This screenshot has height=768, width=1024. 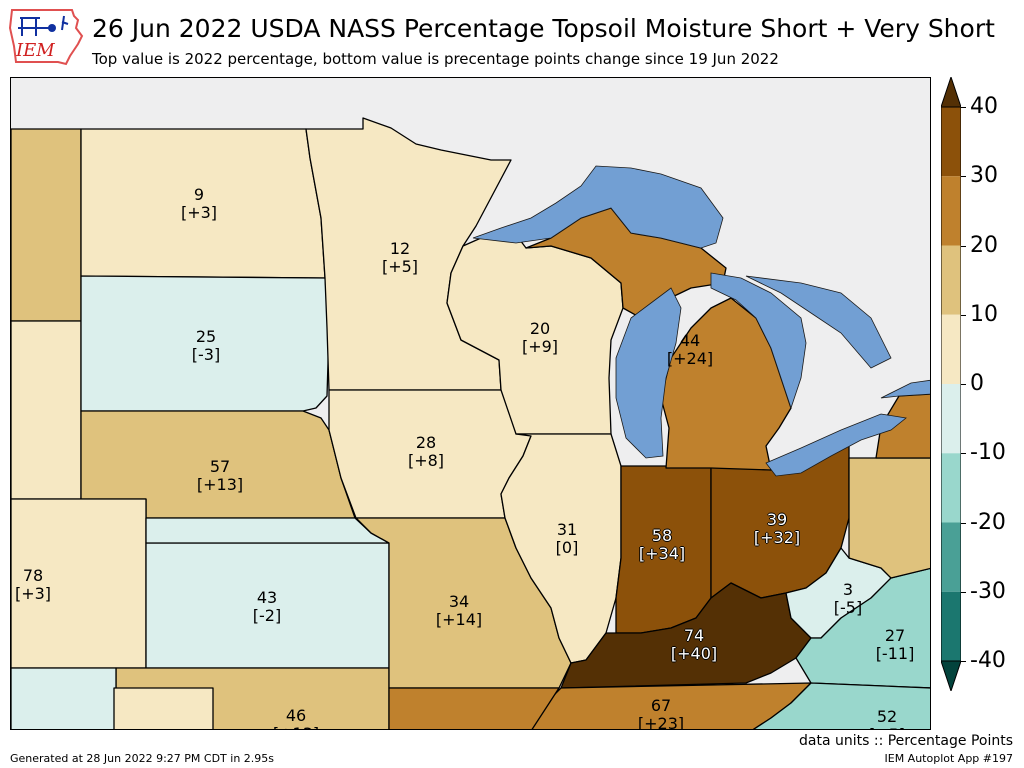 What do you see at coordinates (540, 346) in the screenshot?
I see `state-change: [+9]` at bounding box center [540, 346].